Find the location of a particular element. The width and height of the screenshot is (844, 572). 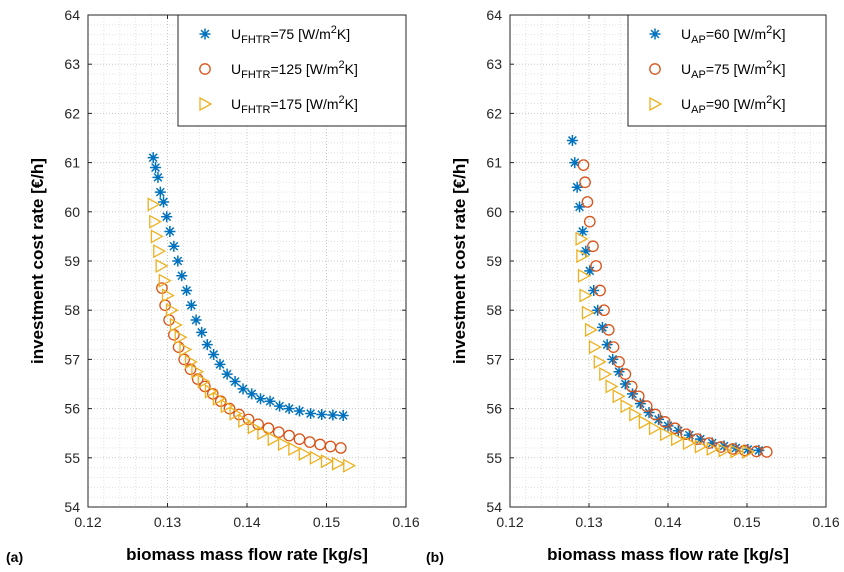

y-tick-label: 62 is located at coordinates (72, 113).